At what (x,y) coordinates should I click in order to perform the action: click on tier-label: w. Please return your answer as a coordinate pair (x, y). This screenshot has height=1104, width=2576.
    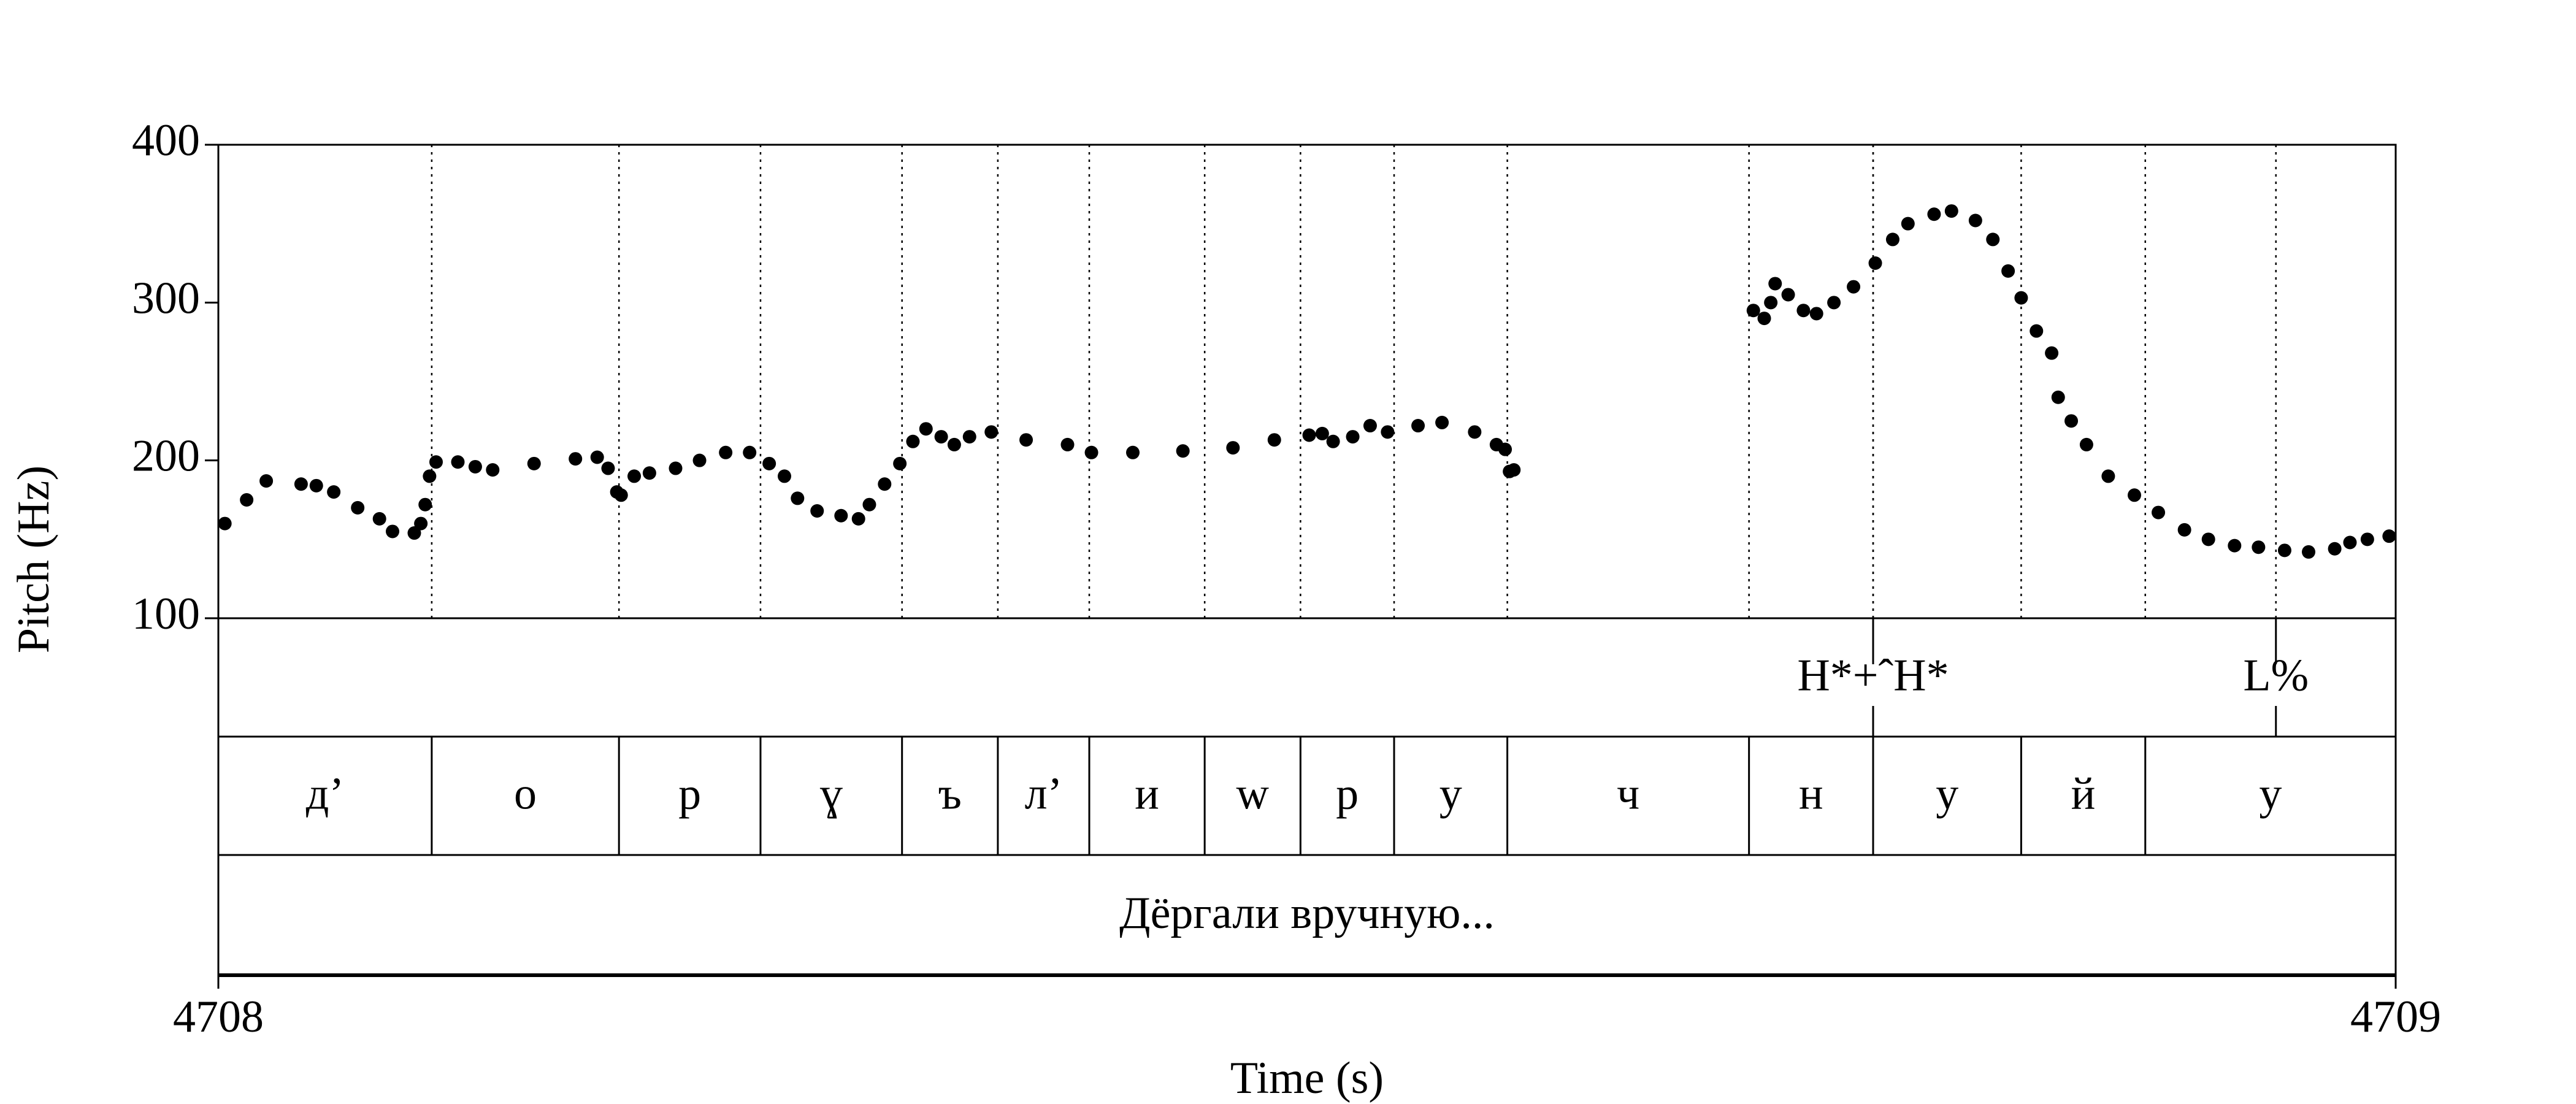
    Looking at the image, I should click on (1253, 794).